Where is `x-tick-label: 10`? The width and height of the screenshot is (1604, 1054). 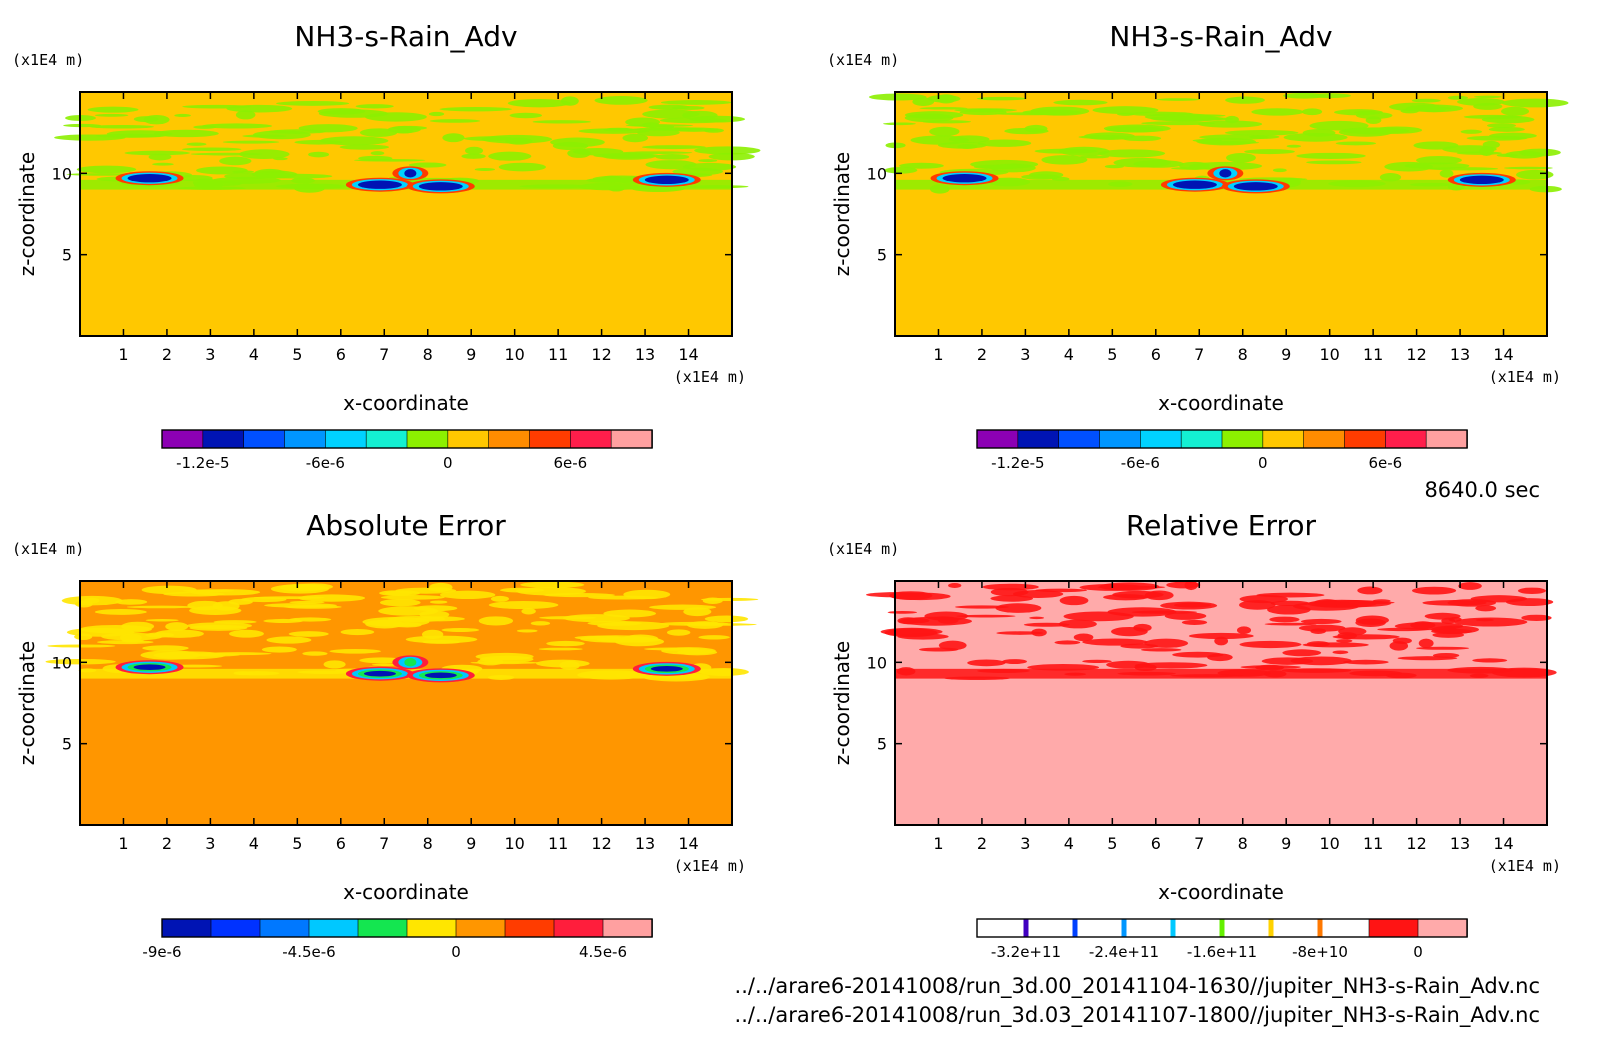 x-tick-label: 10 is located at coordinates (1329, 354).